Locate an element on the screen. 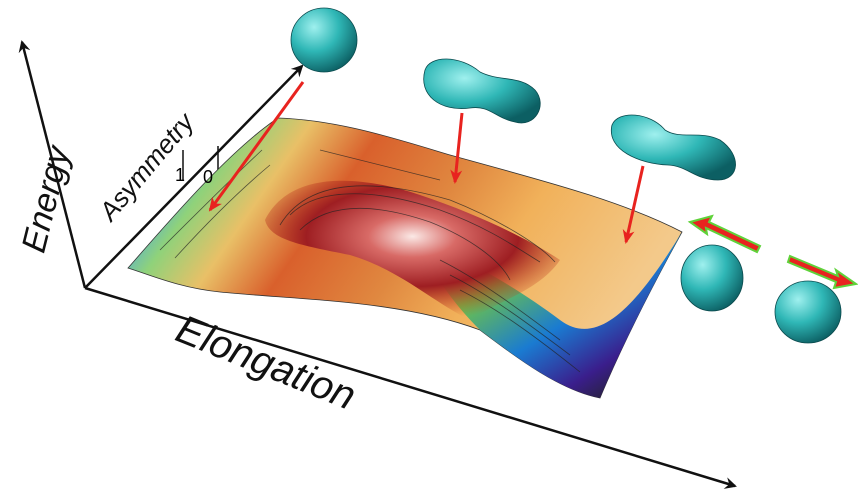 The image size is (858, 494). surface-ridge is located at coordinates (412, 250).